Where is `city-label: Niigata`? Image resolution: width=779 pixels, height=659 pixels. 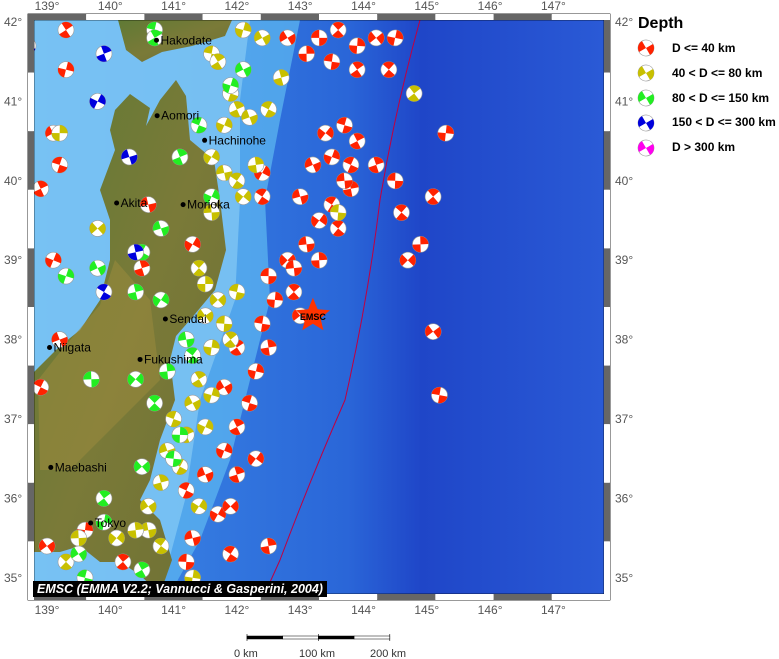
city-label: Niigata is located at coordinates (73, 348).